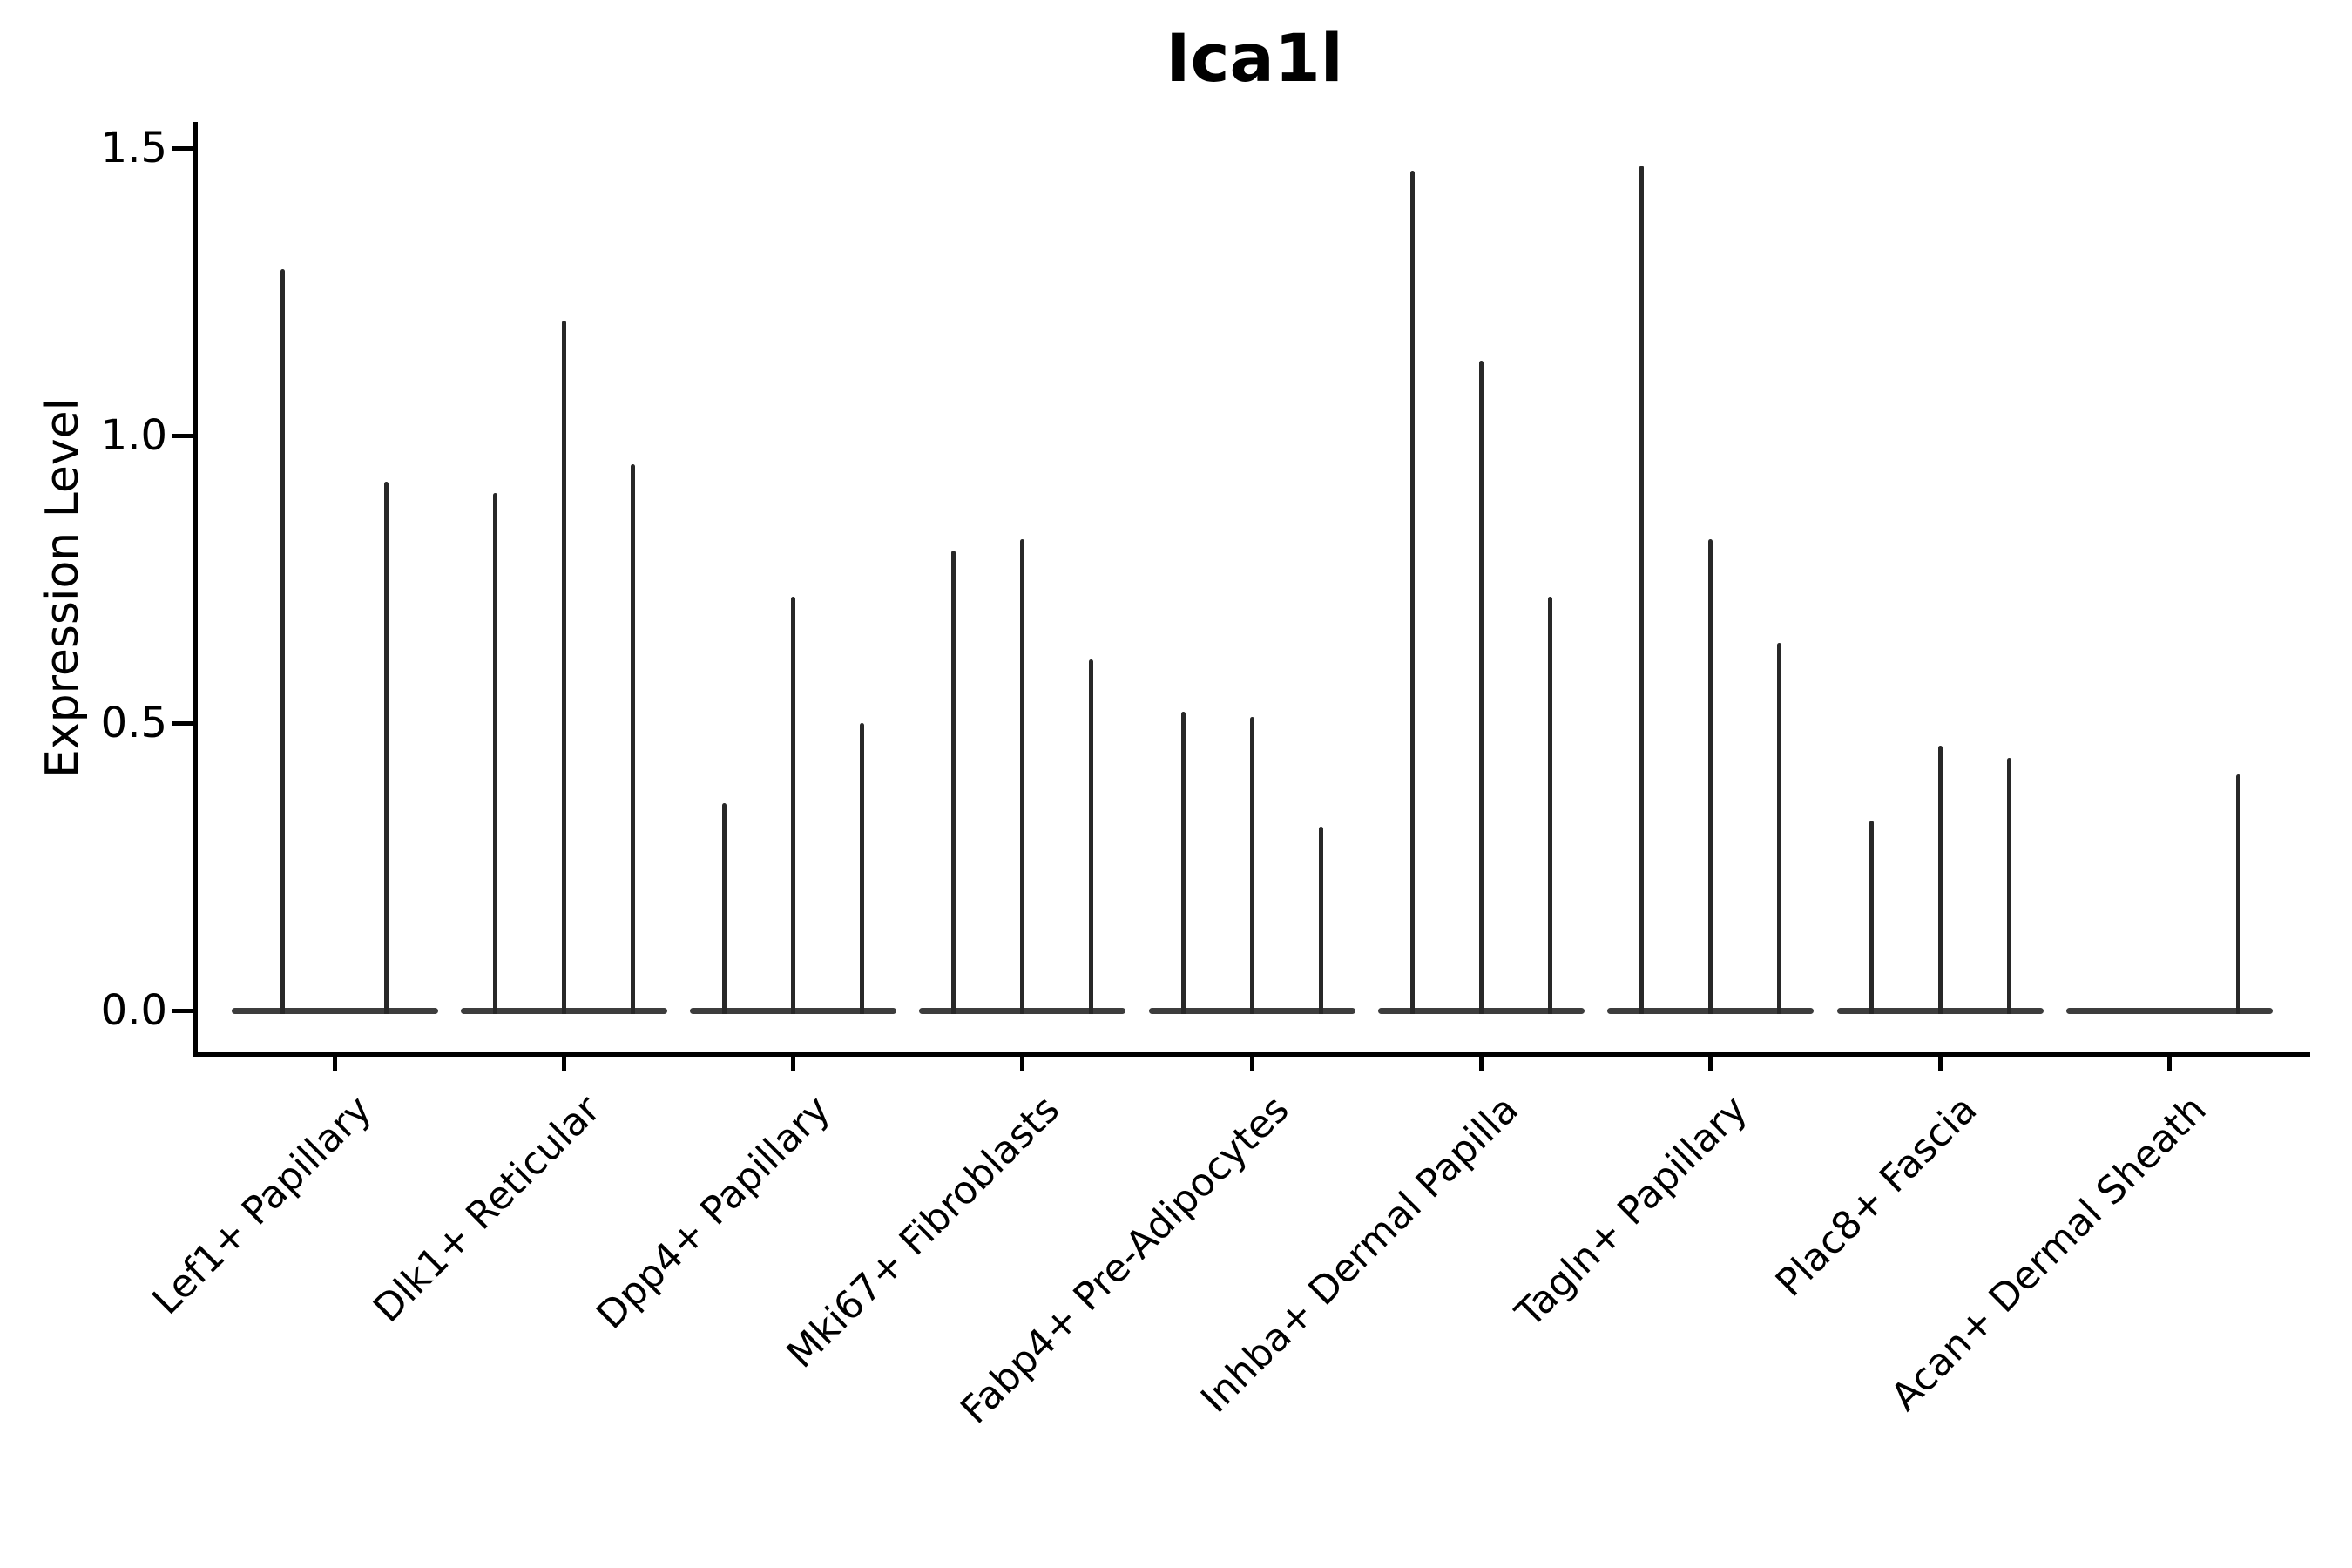 Image resolution: width=2352 pixels, height=1568 pixels. I want to click on y-tick-label: 1.0, so click(134, 435).